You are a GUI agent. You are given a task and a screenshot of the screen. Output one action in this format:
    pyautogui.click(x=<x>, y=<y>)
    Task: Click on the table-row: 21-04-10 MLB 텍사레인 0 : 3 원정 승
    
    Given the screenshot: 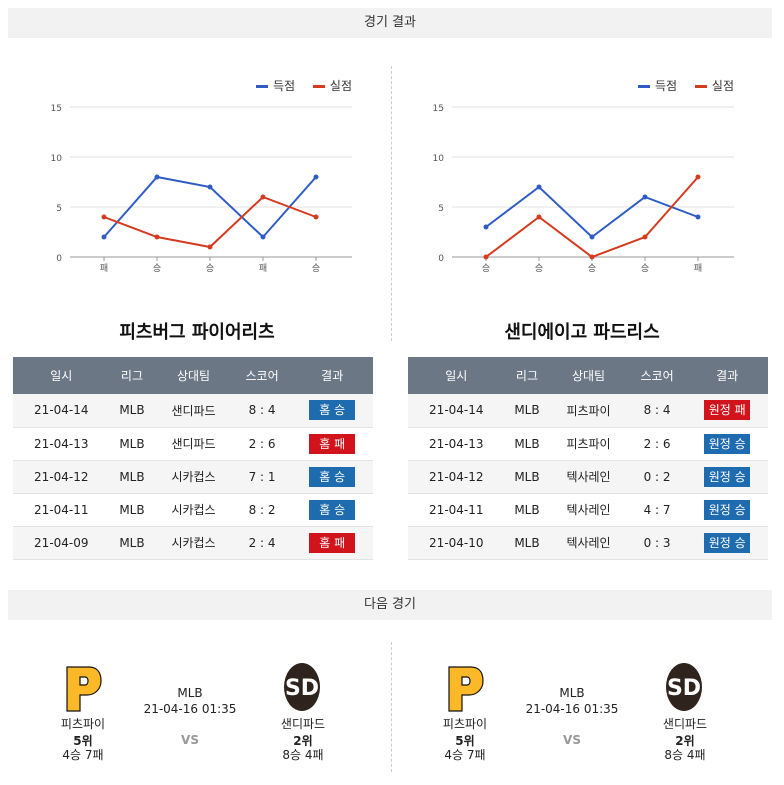 What is the action you would take?
    pyautogui.click(x=588, y=543)
    